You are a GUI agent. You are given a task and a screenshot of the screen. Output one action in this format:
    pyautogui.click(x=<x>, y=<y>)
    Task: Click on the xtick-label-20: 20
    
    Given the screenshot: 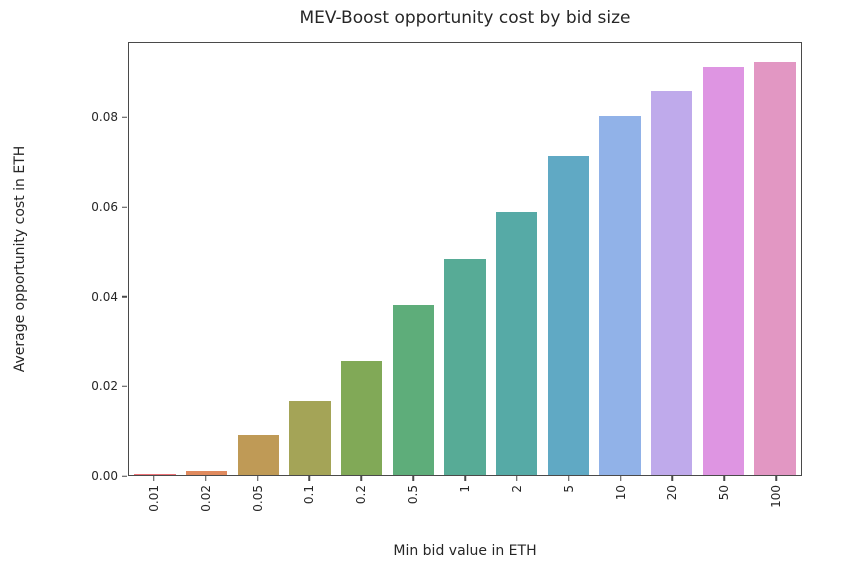 What is the action you would take?
    pyautogui.click(x=672, y=493)
    